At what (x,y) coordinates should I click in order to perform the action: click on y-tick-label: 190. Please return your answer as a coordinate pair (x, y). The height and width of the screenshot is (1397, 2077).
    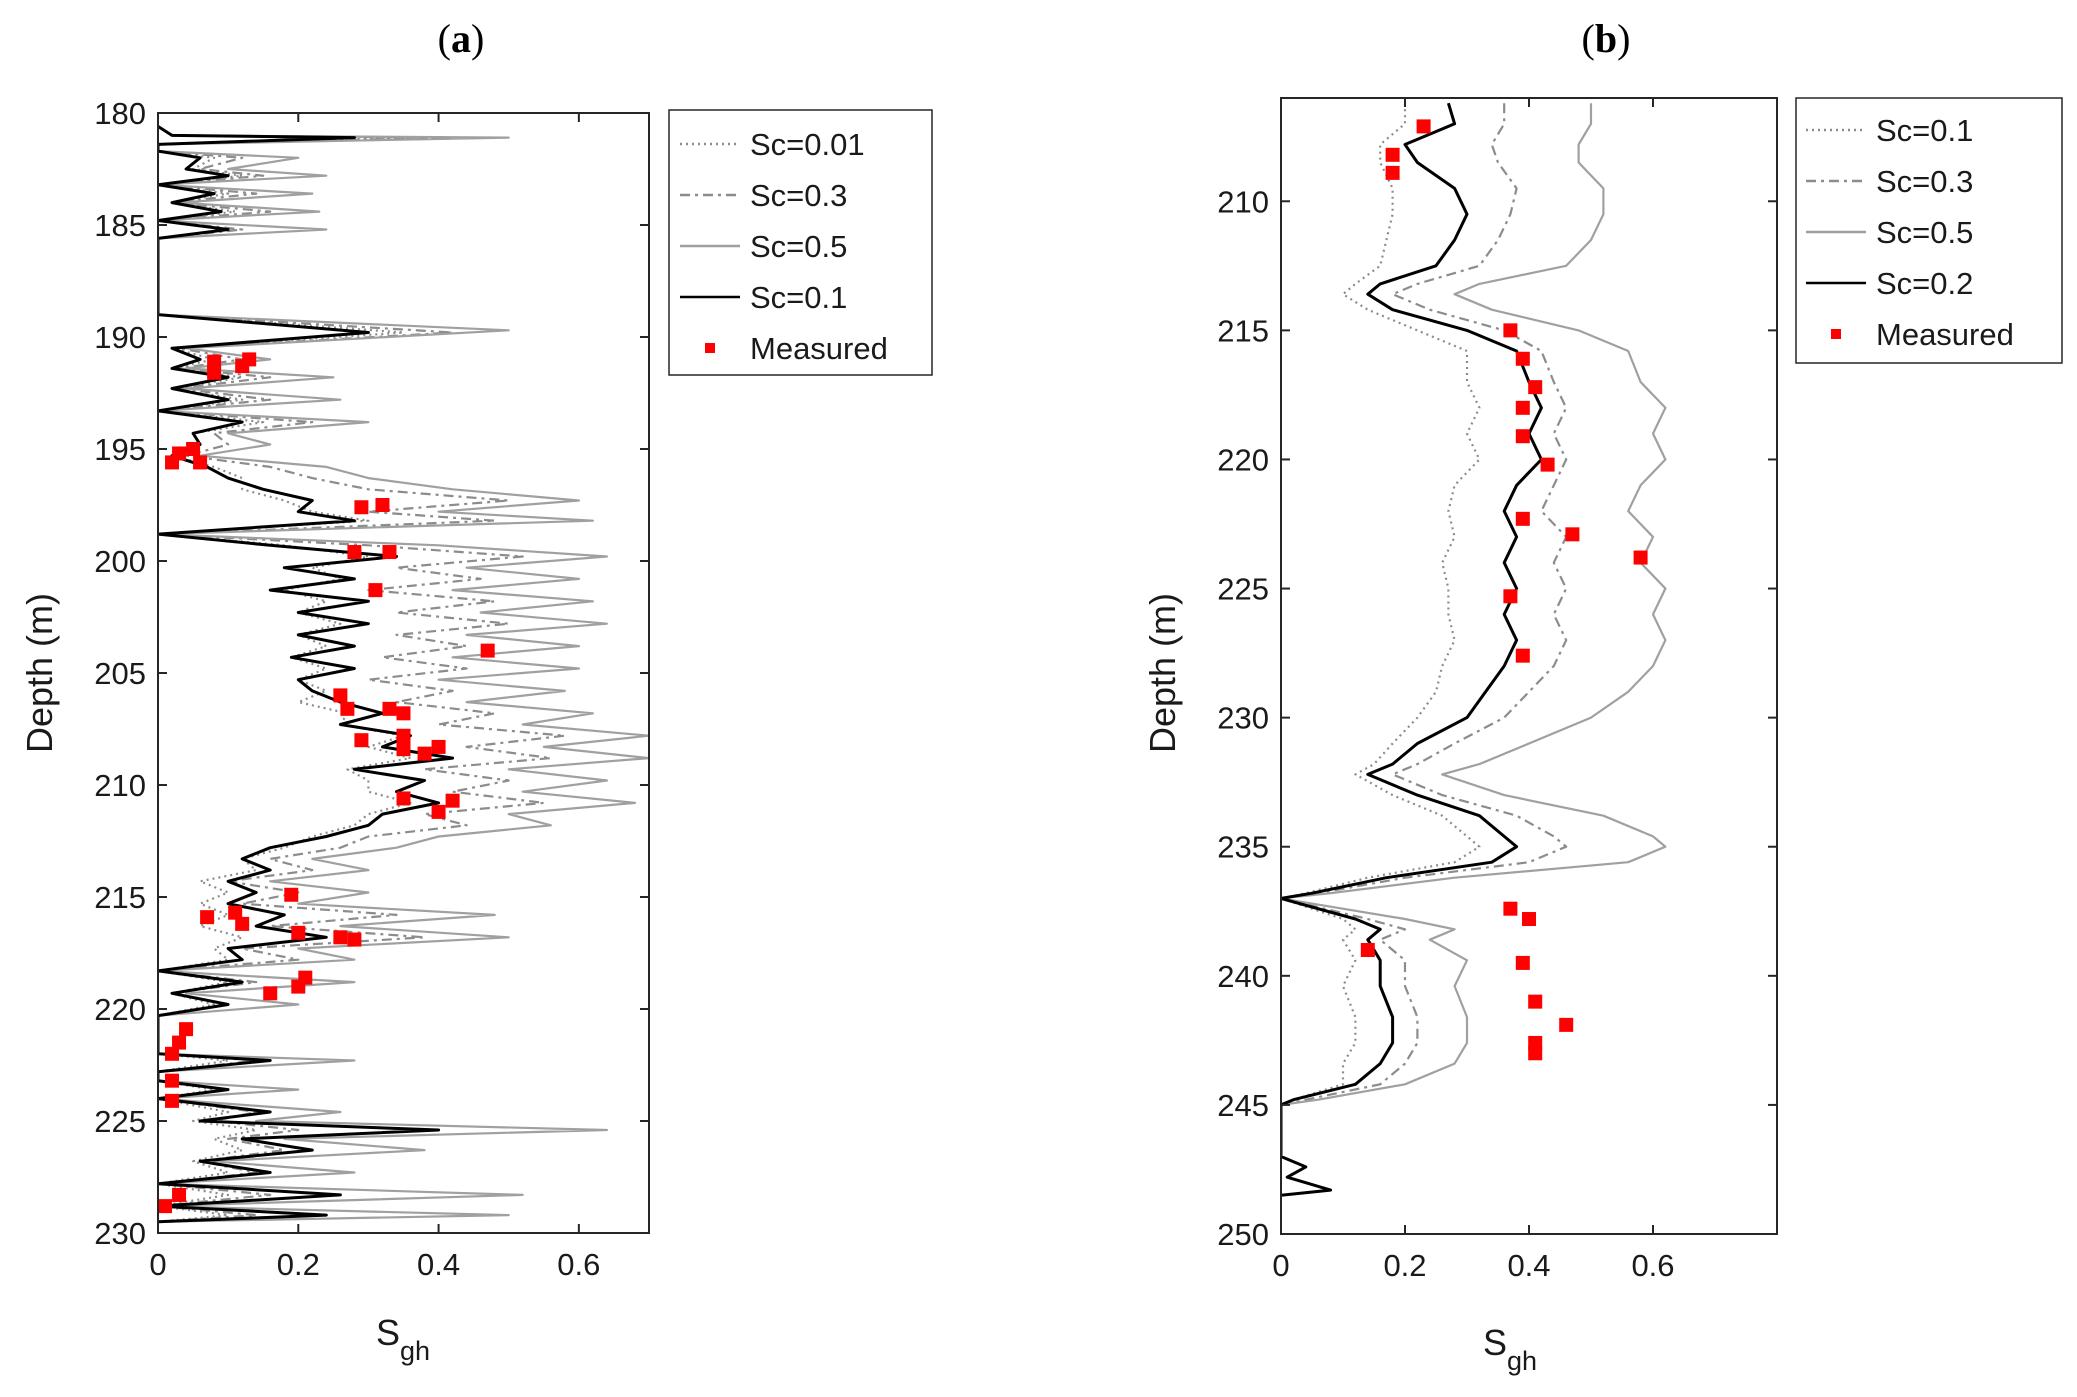
    Looking at the image, I should click on (120, 337).